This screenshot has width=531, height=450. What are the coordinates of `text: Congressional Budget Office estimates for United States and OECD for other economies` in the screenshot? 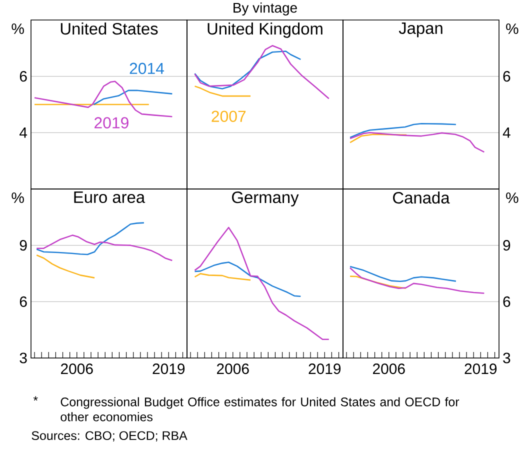 It's located at (260, 409).